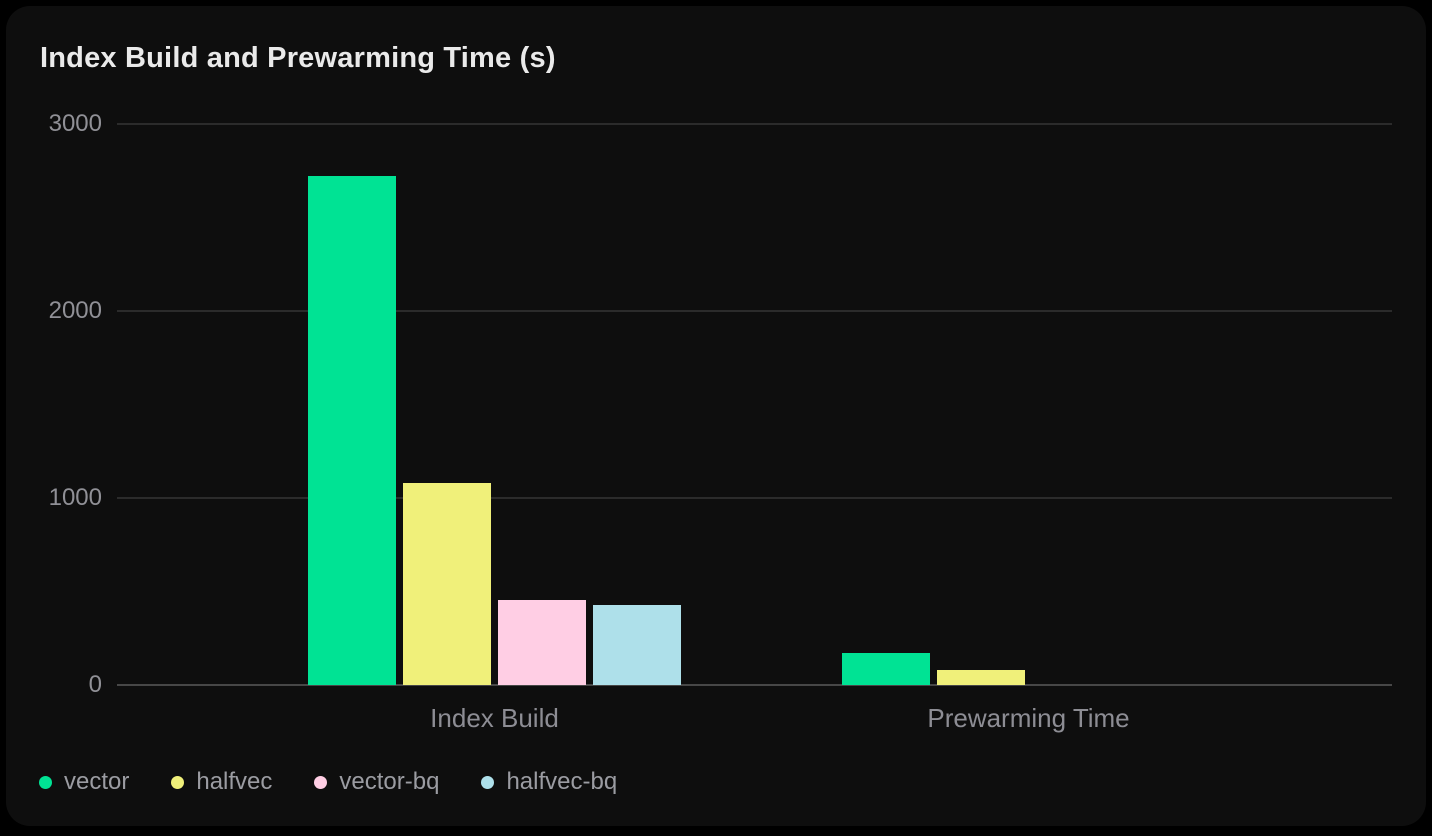  I want to click on legend-label: vector-bq, so click(389, 781).